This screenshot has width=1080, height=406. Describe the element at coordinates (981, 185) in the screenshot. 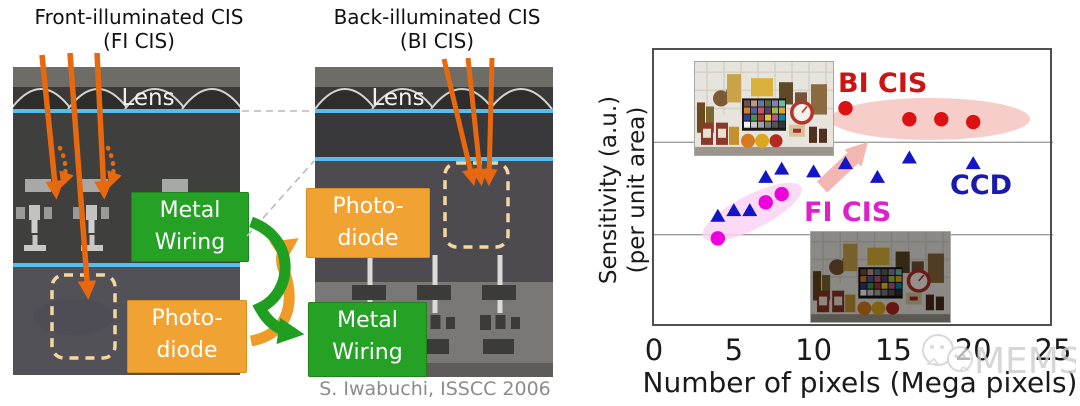

I see `series-label-ccd: CCD` at that location.